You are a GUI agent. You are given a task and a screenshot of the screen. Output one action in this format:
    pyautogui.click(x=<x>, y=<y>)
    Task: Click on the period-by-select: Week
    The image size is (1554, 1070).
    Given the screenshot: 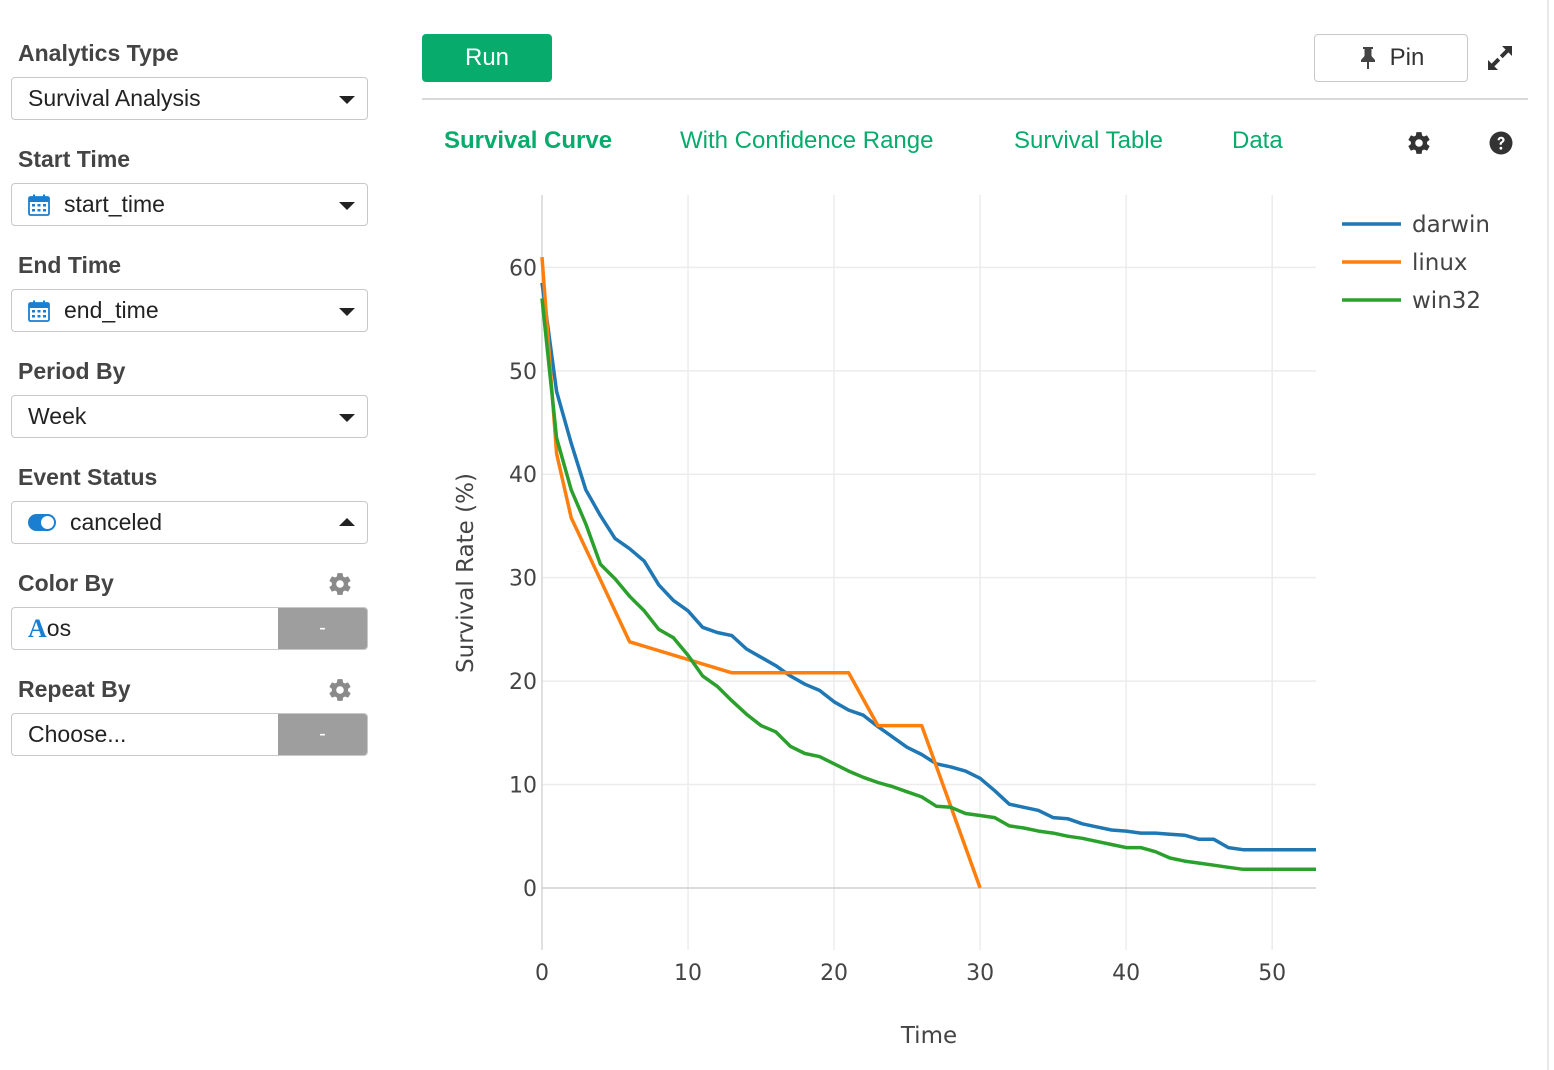 What is the action you would take?
    pyautogui.click(x=189, y=416)
    